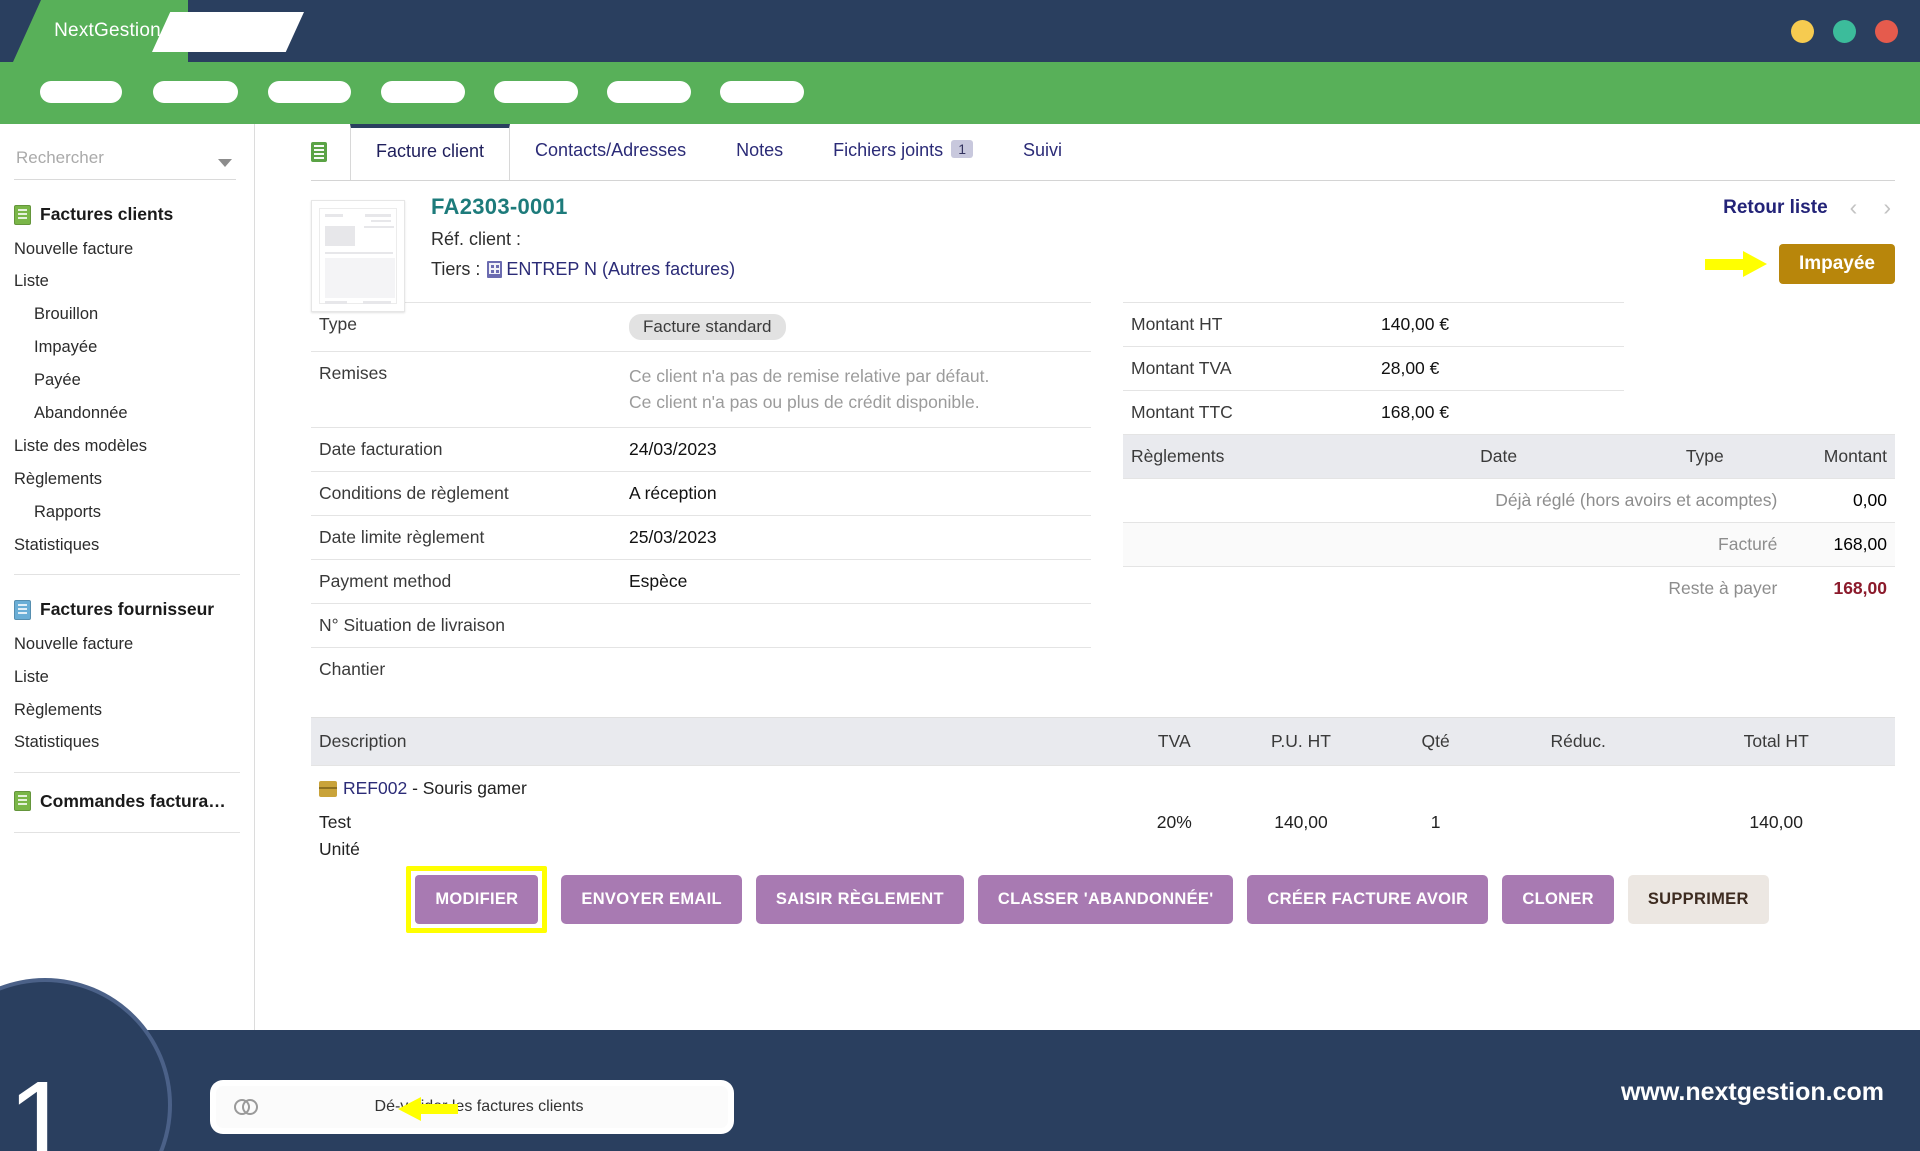  Describe the element at coordinates (100, 31) in the screenshot. I see `brand-tab: NextGestion` at that location.